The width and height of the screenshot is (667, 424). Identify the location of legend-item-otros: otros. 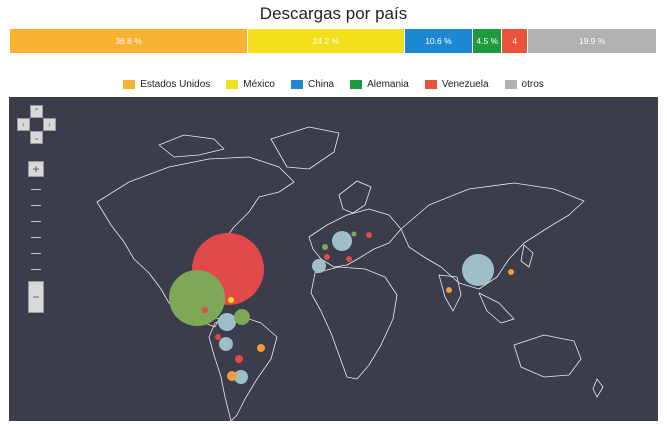
(524, 84).